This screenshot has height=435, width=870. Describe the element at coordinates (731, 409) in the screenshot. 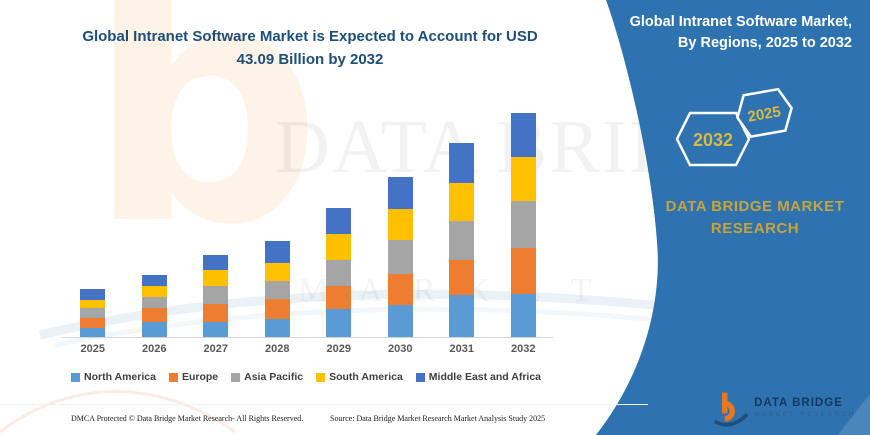

I see `data-bridge-logo-icon` at that location.